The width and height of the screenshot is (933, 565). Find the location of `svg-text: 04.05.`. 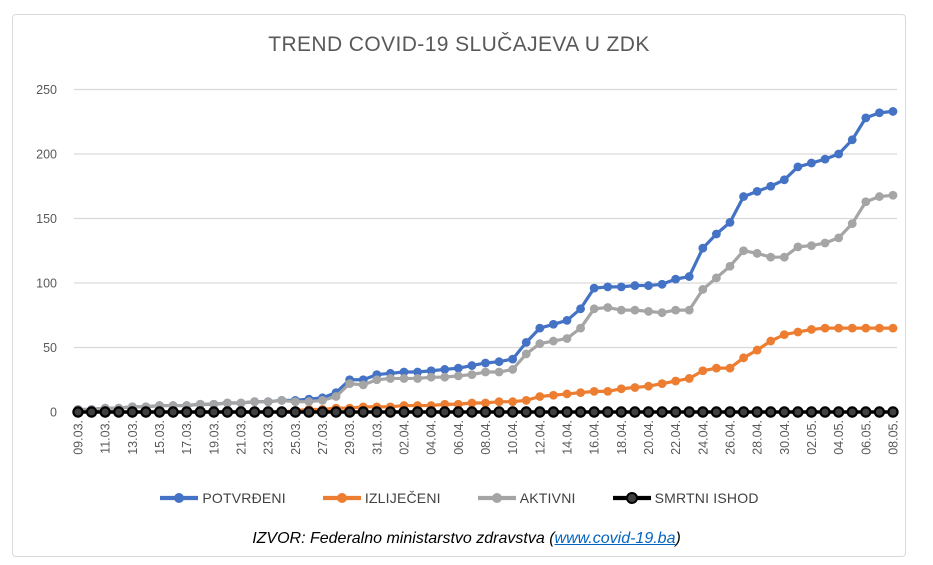

svg-text: 04.05. is located at coordinates (839, 437).